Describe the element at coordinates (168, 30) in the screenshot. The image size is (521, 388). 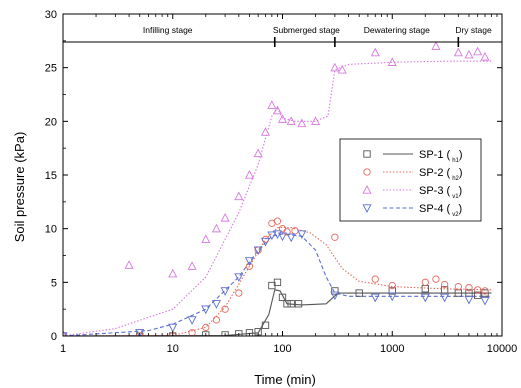
I see `stage-label: Infilling stage` at that location.